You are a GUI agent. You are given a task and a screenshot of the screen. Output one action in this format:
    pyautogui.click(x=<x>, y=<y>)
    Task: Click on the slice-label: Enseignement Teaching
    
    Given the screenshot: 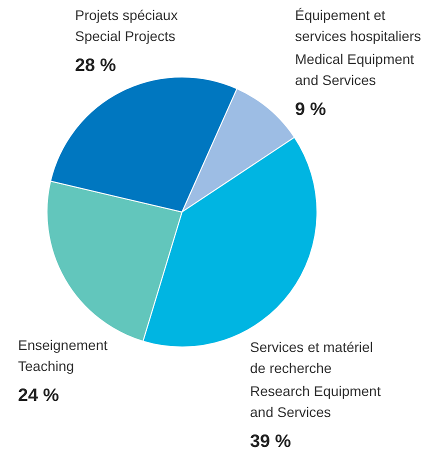 What is the action you would take?
    pyautogui.click(x=63, y=355)
    